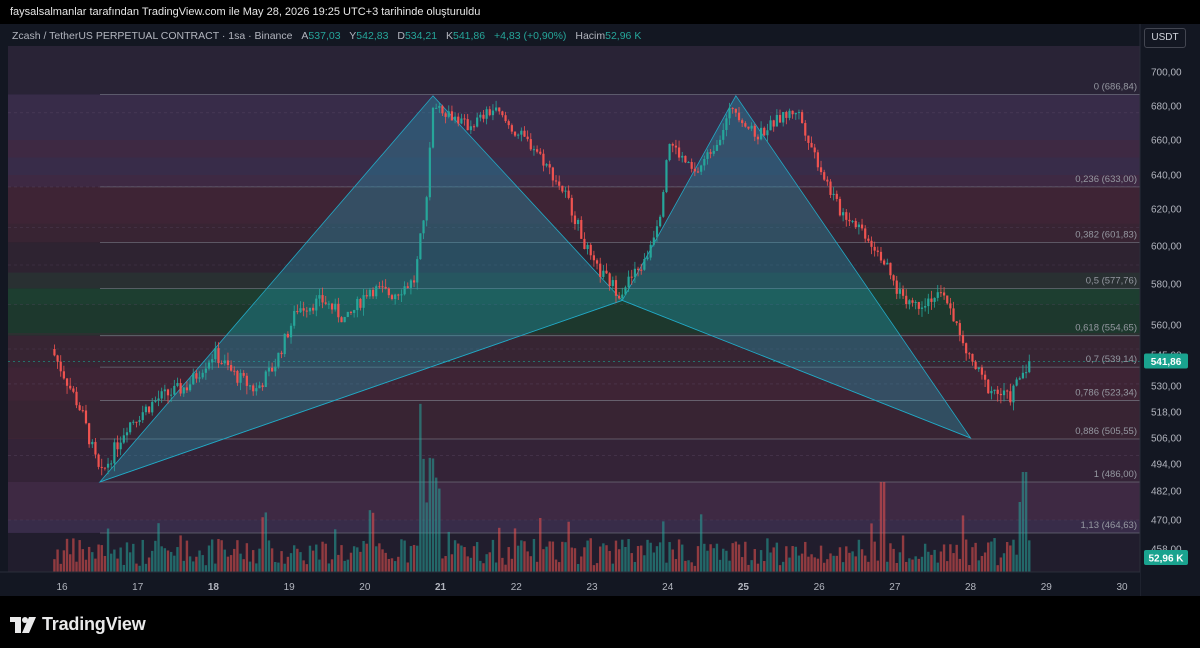 The height and width of the screenshot is (648, 1200). What do you see at coordinates (365, 587) in the screenshot?
I see `time-tick-4: 20` at bounding box center [365, 587].